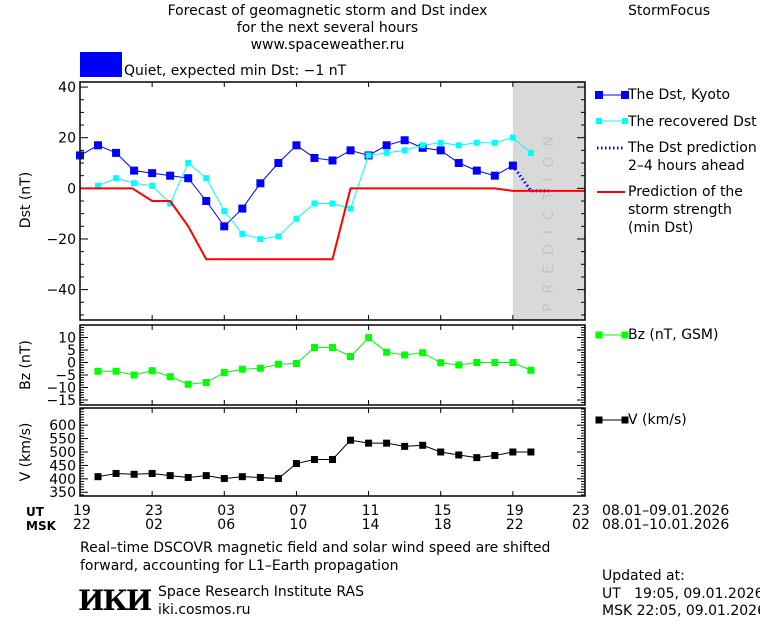 The height and width of the screenshot is (620, 760). What do you see at coordinates (235, 71) in the screenshot?
I see `status-text: Quiet, expected min Dst: −1 nT` at bounding box center [235, 71].